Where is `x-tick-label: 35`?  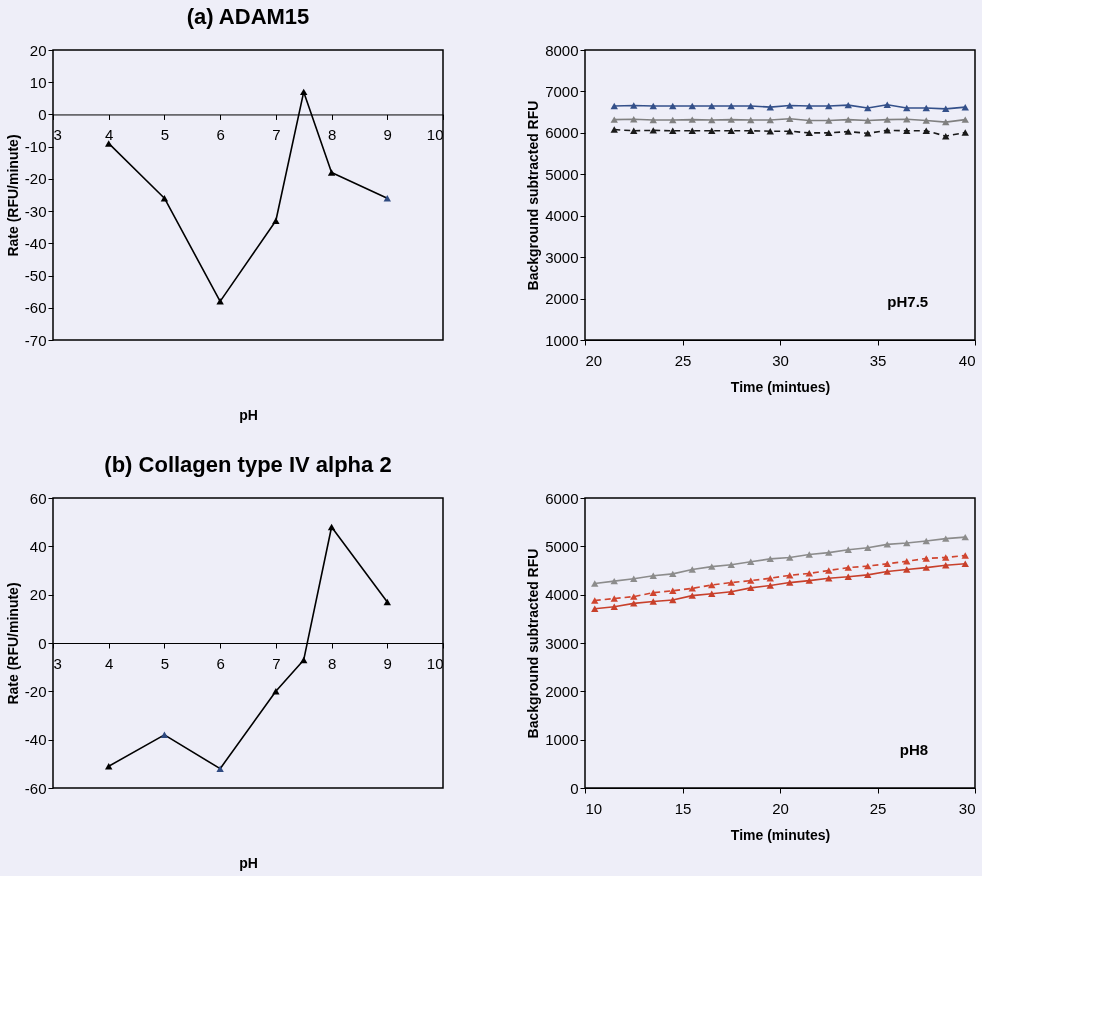
x-tick-label: 35 is located at coordinates (878, 360).